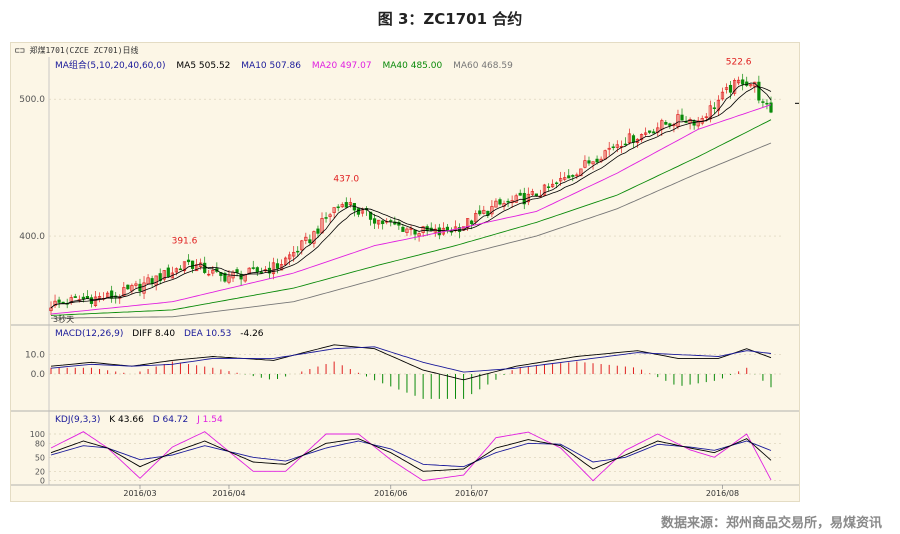 The width and height of the screenshot is (900, 534). What do you see at coordinates (32, 100) in the screenshot?
I see `price-tick-label: 500.0` at bounding box center [32, 100].